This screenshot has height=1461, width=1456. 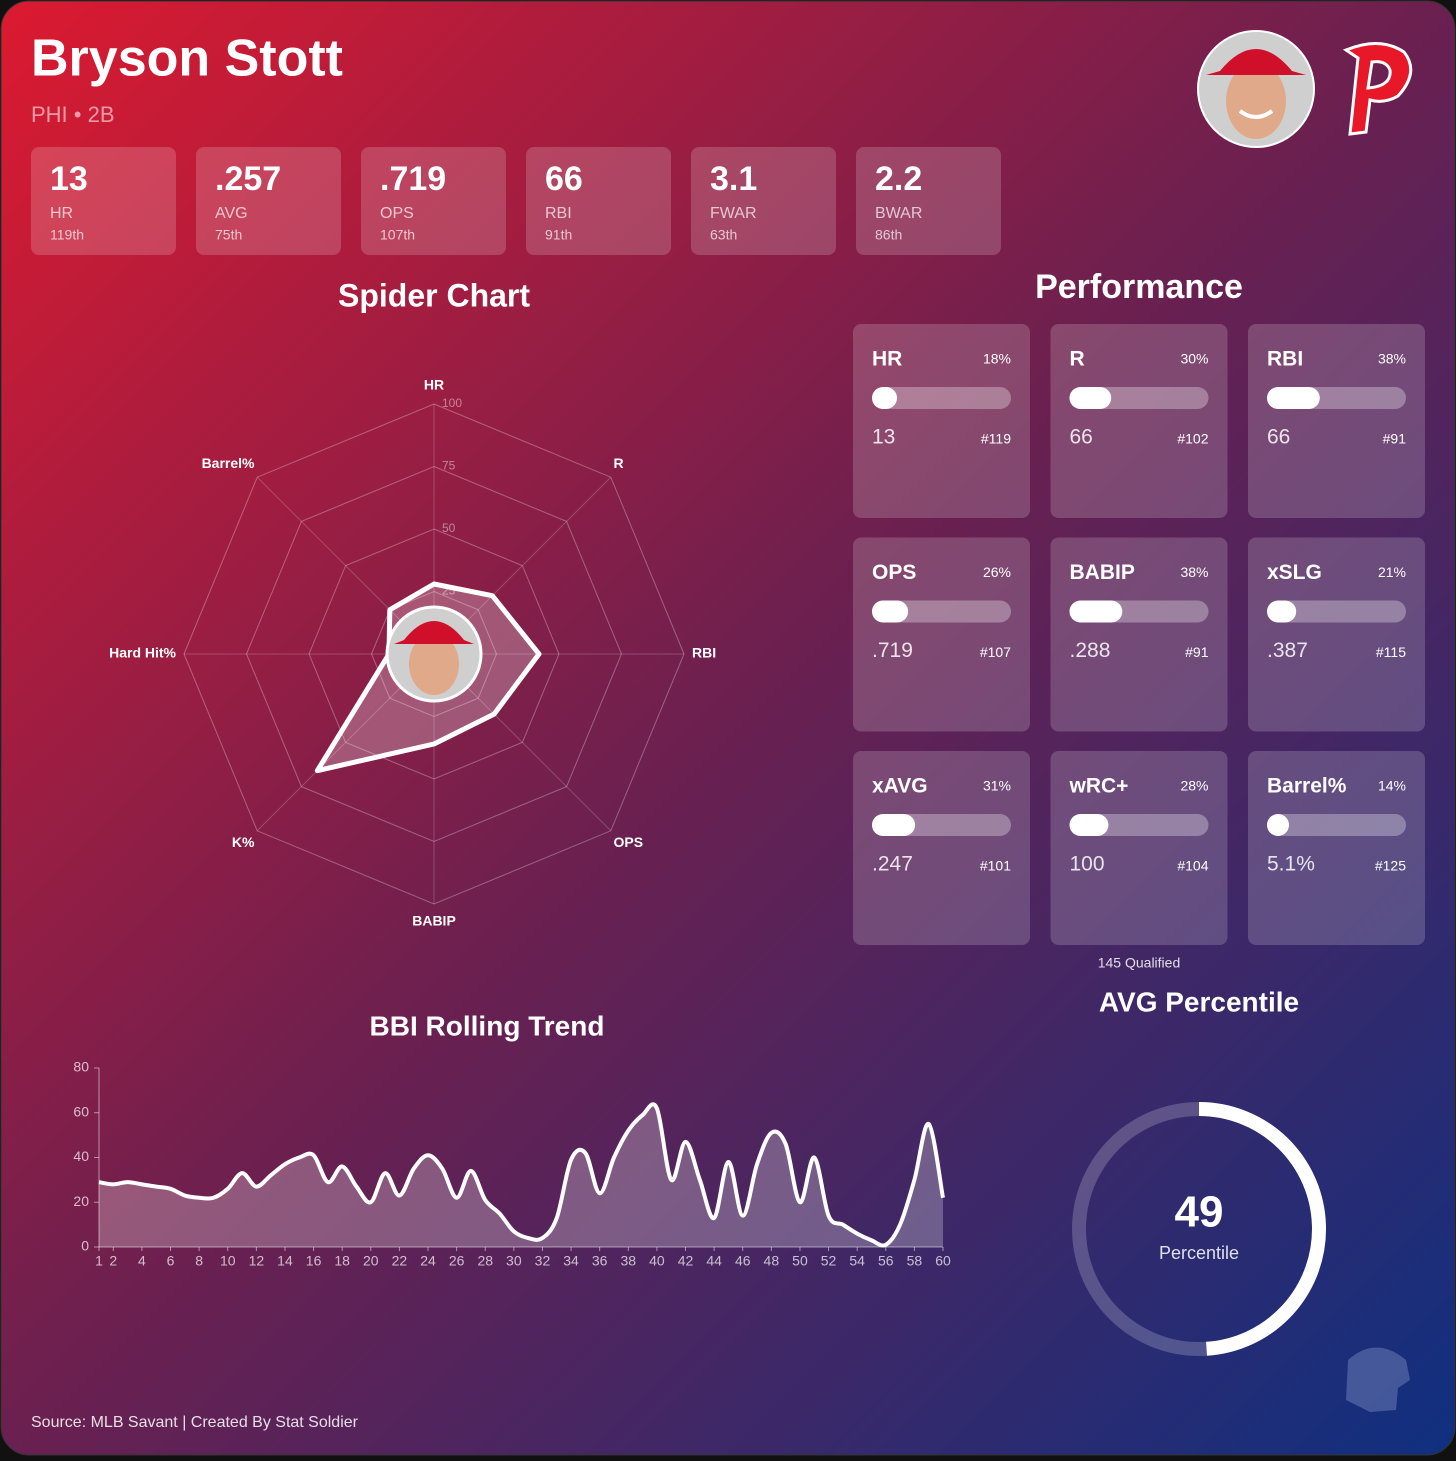 What do you see at coordinates (829, 1261) in the screenshot?
I see `x-tick-label: 52` at bounding box center [829, 1261].